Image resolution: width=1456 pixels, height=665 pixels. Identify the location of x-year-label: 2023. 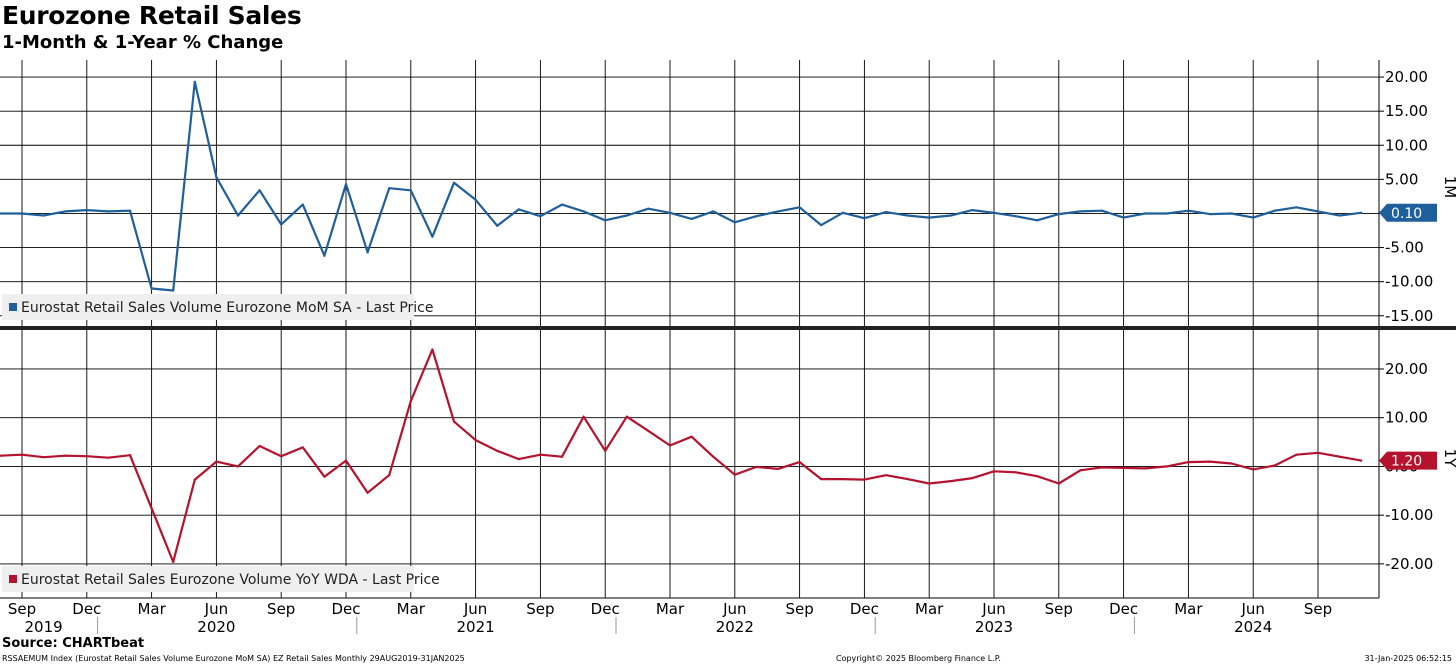
(994, 627).